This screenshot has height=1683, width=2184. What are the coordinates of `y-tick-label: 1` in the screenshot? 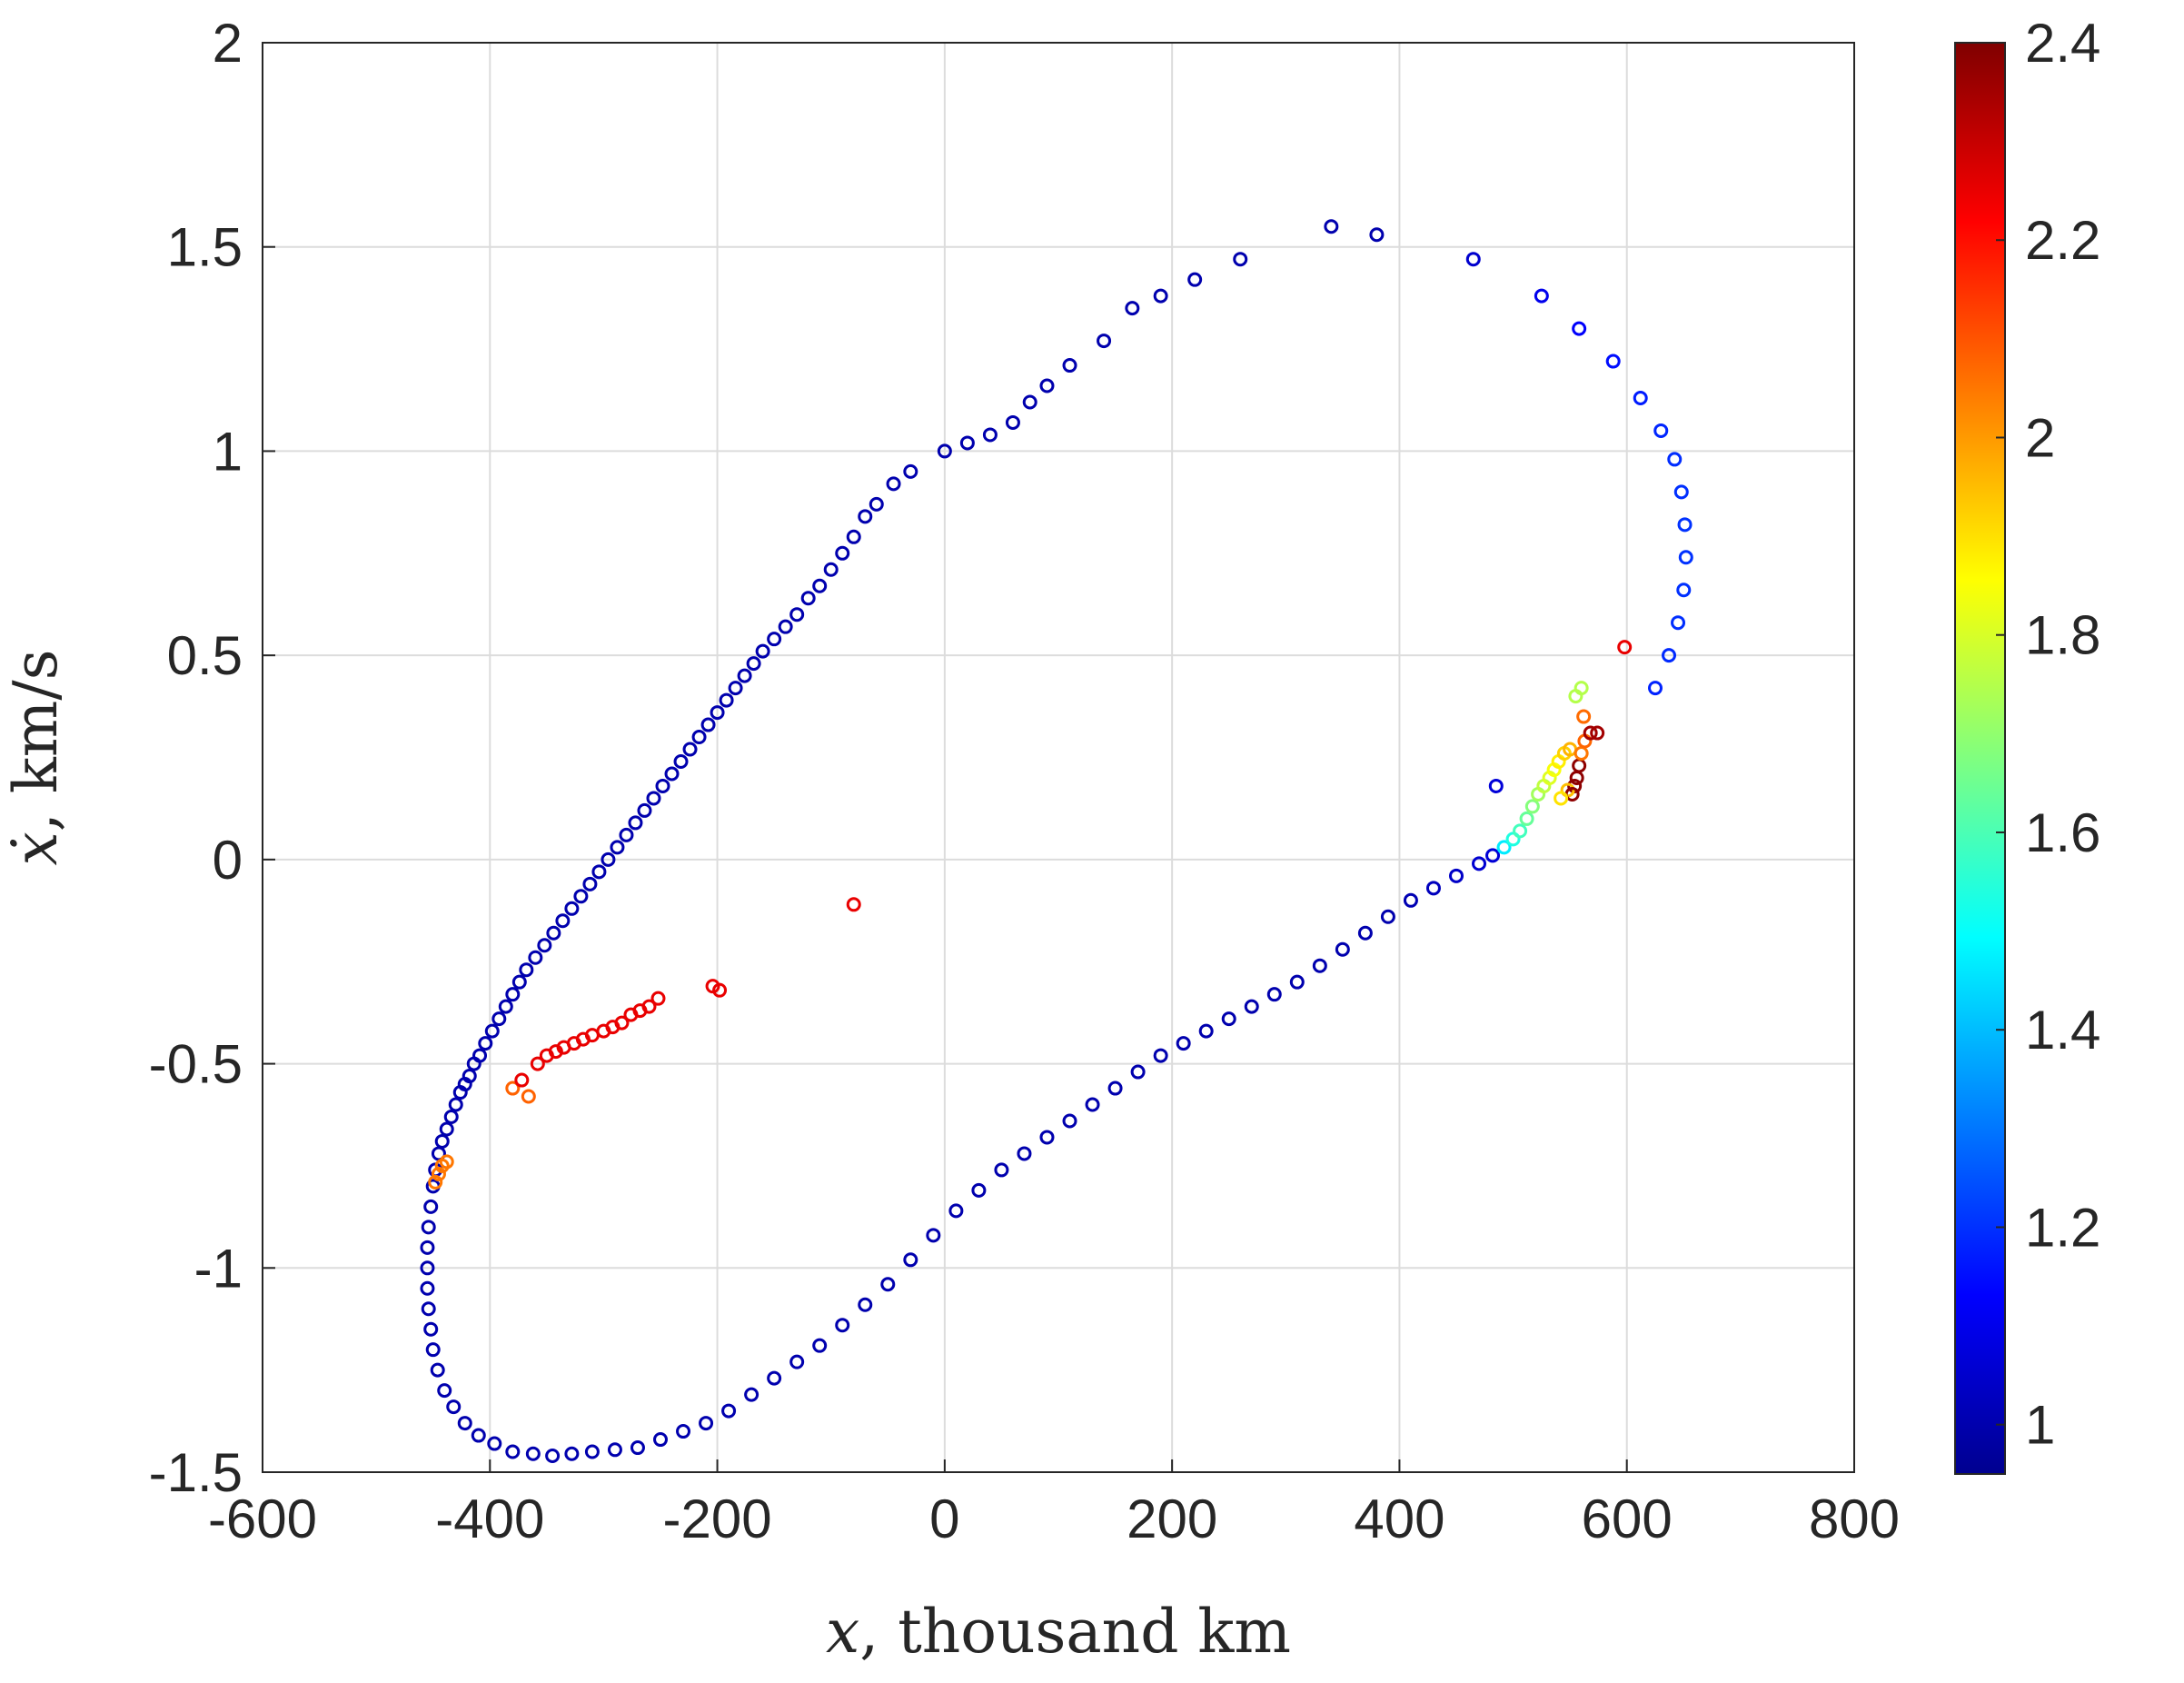 It's located at (228, 451).